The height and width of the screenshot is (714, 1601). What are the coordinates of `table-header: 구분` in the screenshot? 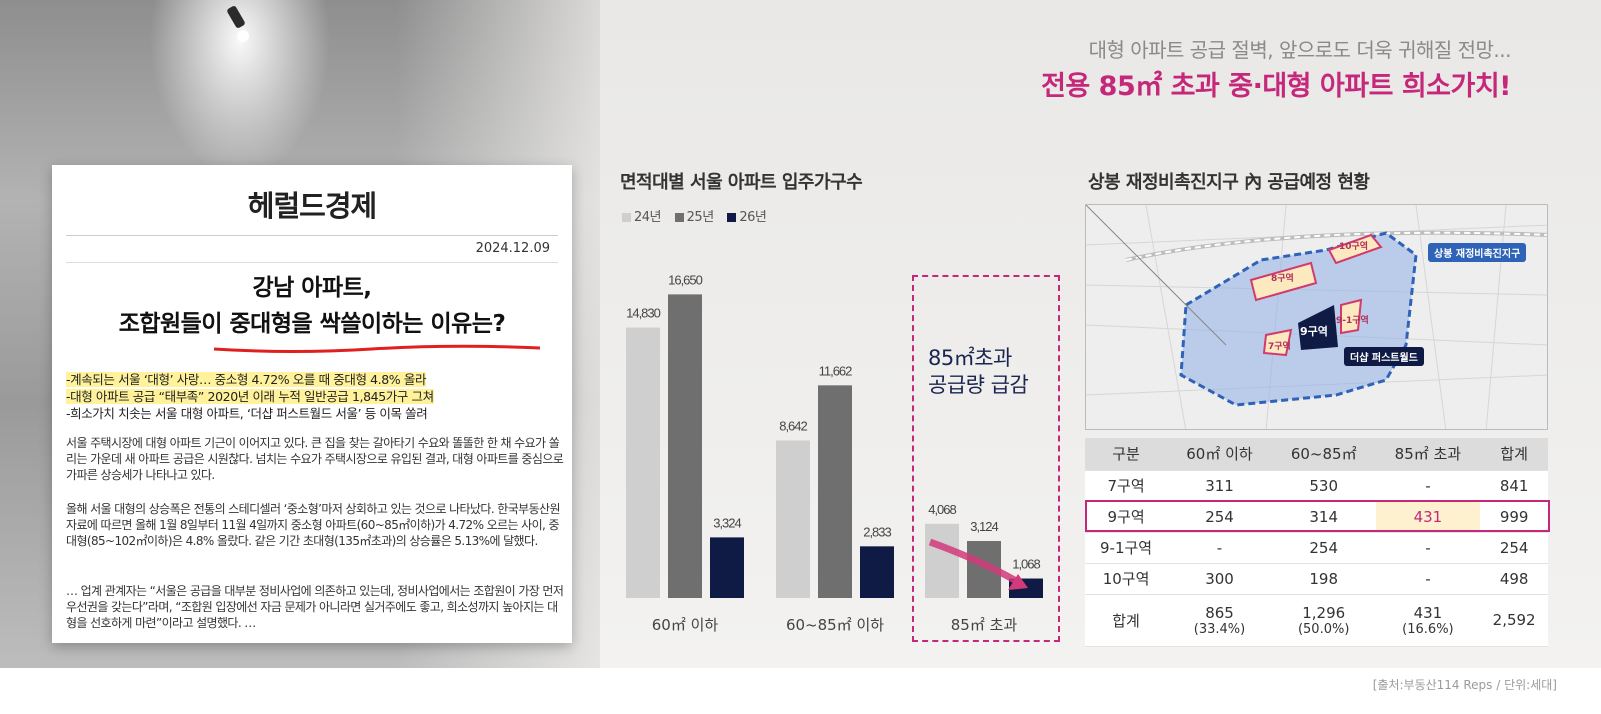 It's located at (1126, 454).